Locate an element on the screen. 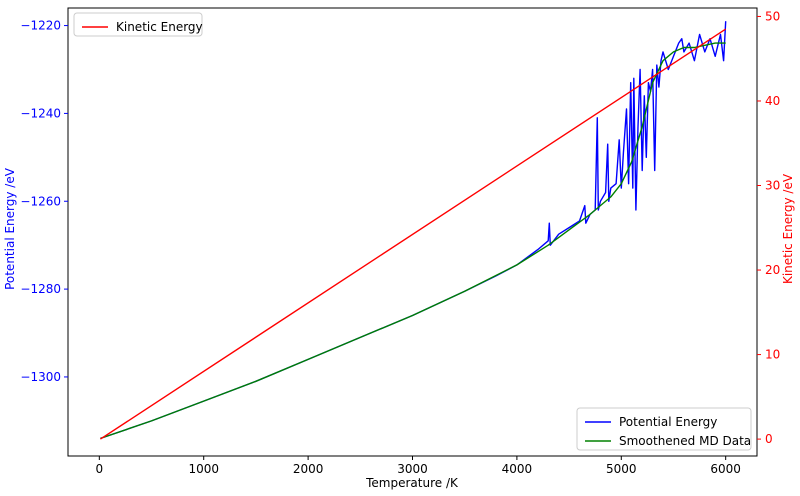 The height and width of the screenshot is (496, 800). left-y-tick-label: −1220 is located at coordinates (40, 26).